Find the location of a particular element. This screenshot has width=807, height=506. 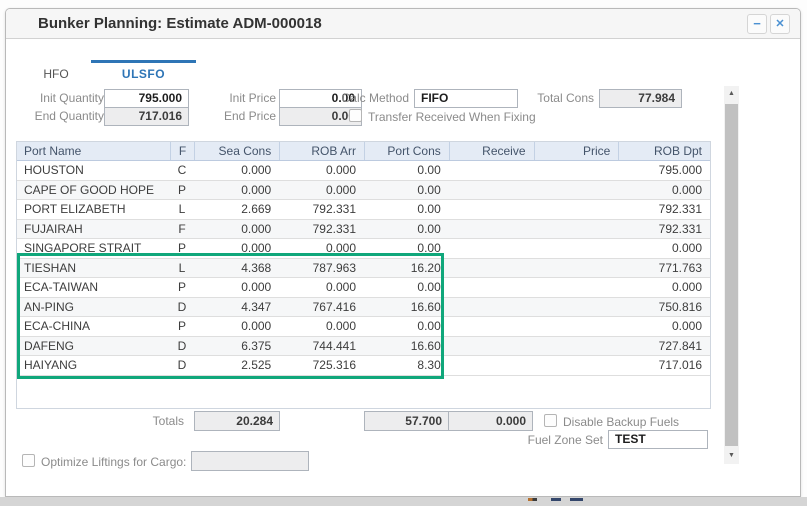

cell-fujairah-port-cons: 0.00 is located at coordinates (429, 228).